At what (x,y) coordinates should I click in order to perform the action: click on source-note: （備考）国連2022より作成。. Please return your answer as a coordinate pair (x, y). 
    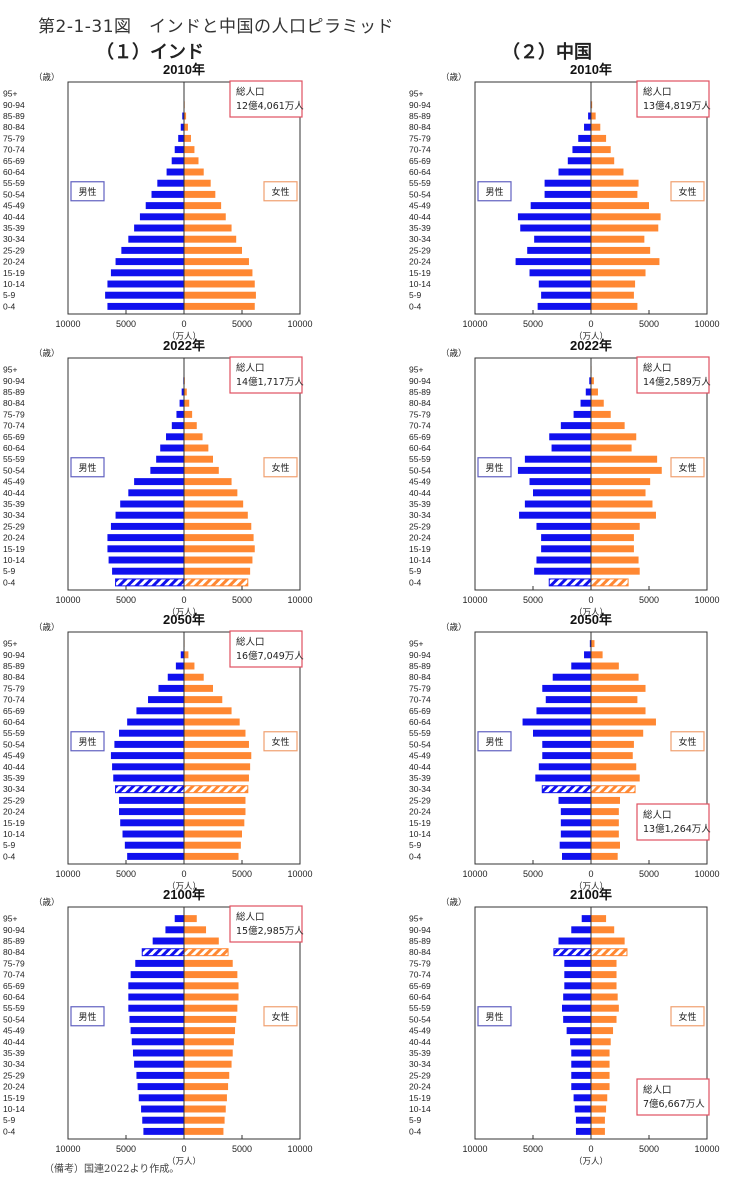
    Looking at the image, I should click on (112, 1169).